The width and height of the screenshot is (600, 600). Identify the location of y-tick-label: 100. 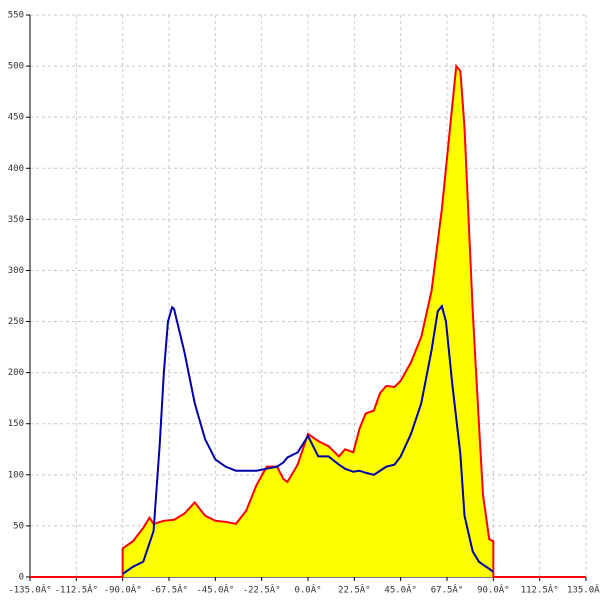
(16, 475).